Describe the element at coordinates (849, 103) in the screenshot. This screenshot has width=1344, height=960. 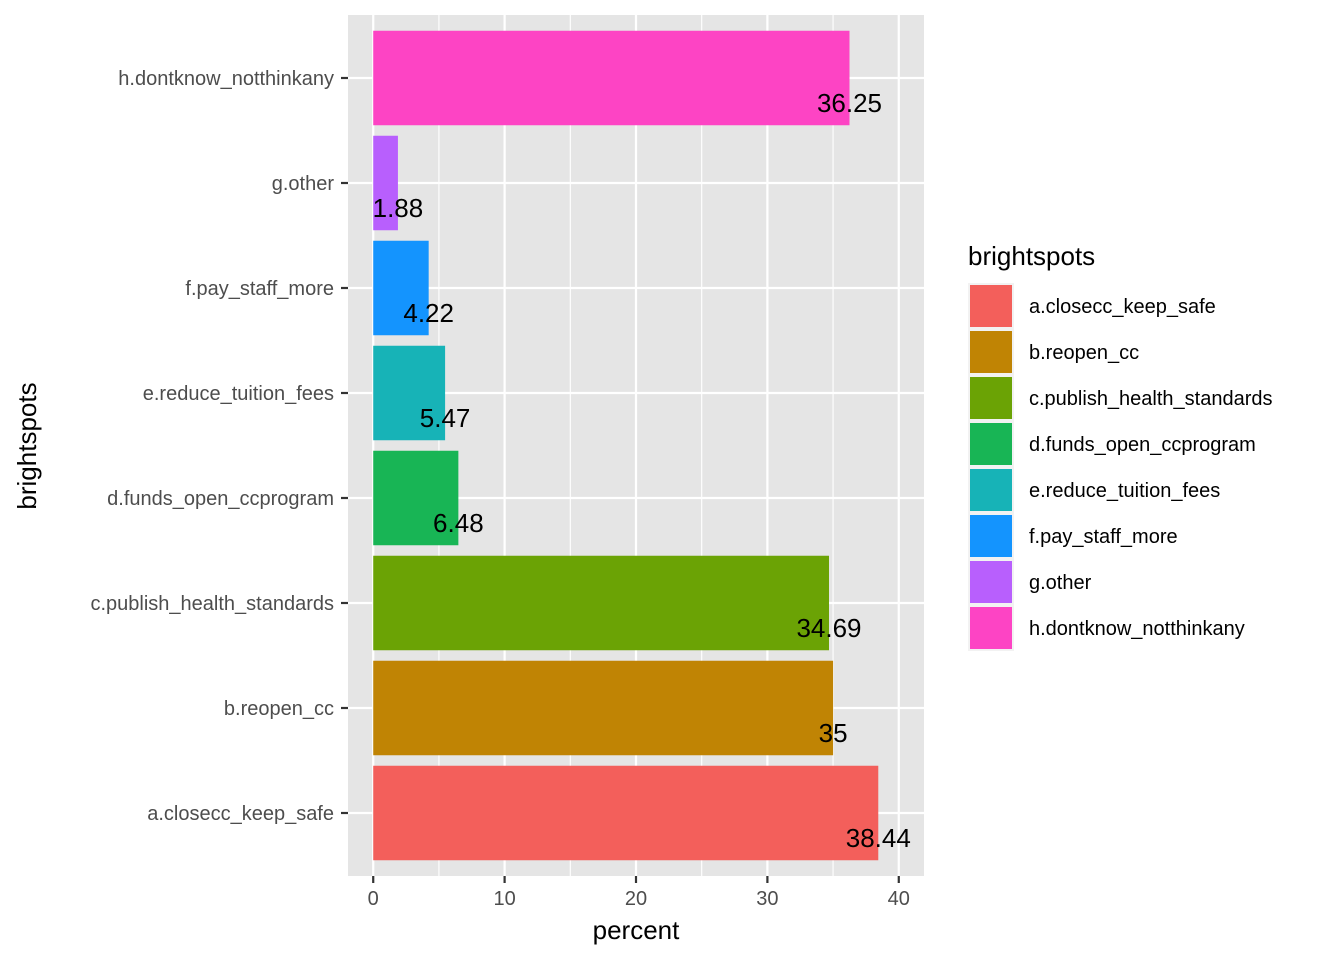
I see `data-label: 36.25` at that location.